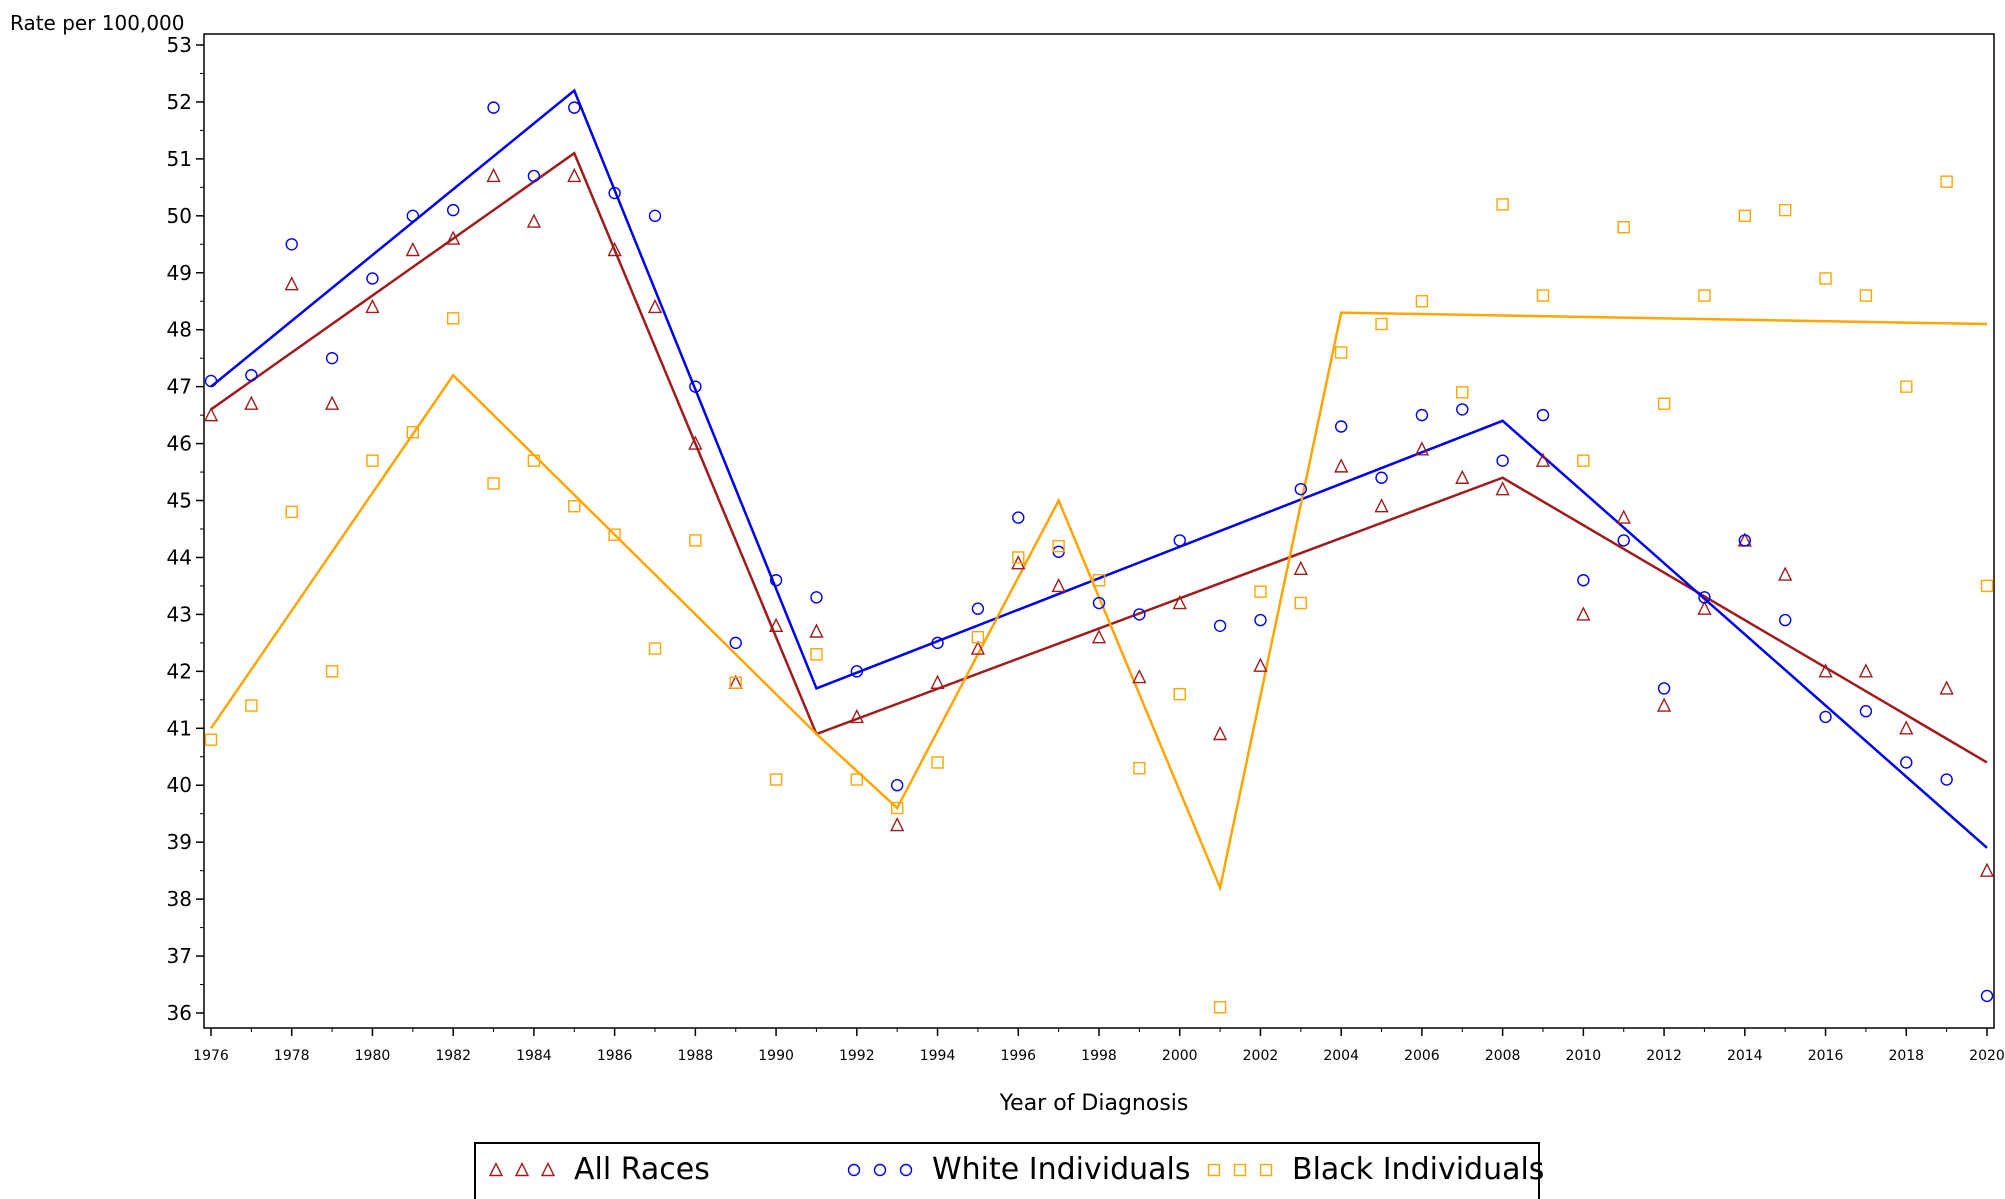 Image resolution: width=2005 pixels, height=1199 pixels. Describe the element at coordinates (179, 159) in the screenshot. I see `y-tick-label: 51` at that location.